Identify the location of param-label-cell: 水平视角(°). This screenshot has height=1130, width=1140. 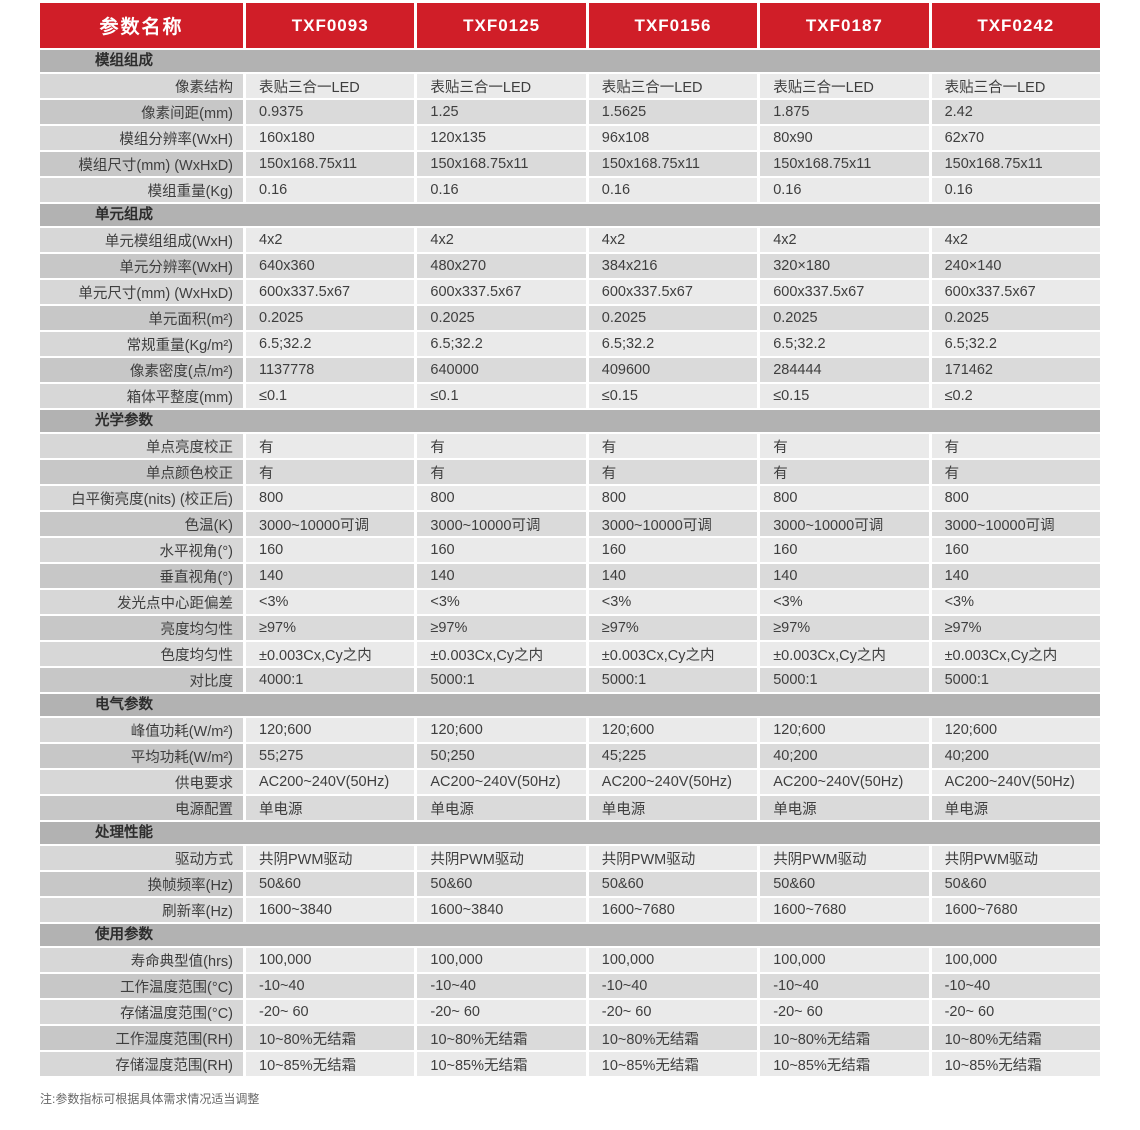
(141, 550).